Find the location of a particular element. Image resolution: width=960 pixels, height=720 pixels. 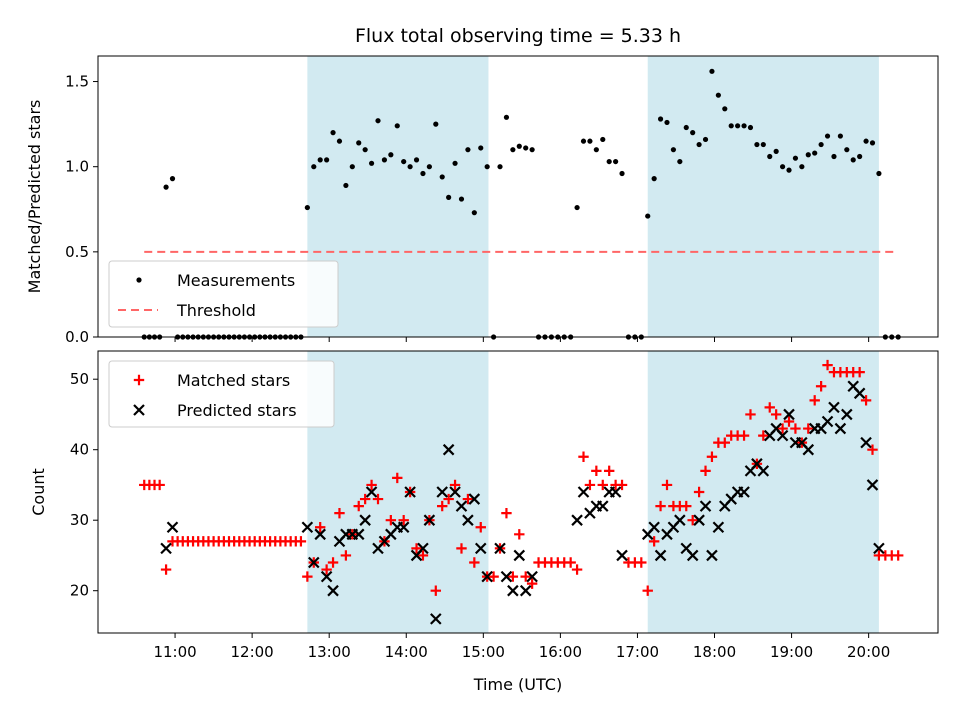

y-tick-label: 1.5 is located at coordinates (77, 82).